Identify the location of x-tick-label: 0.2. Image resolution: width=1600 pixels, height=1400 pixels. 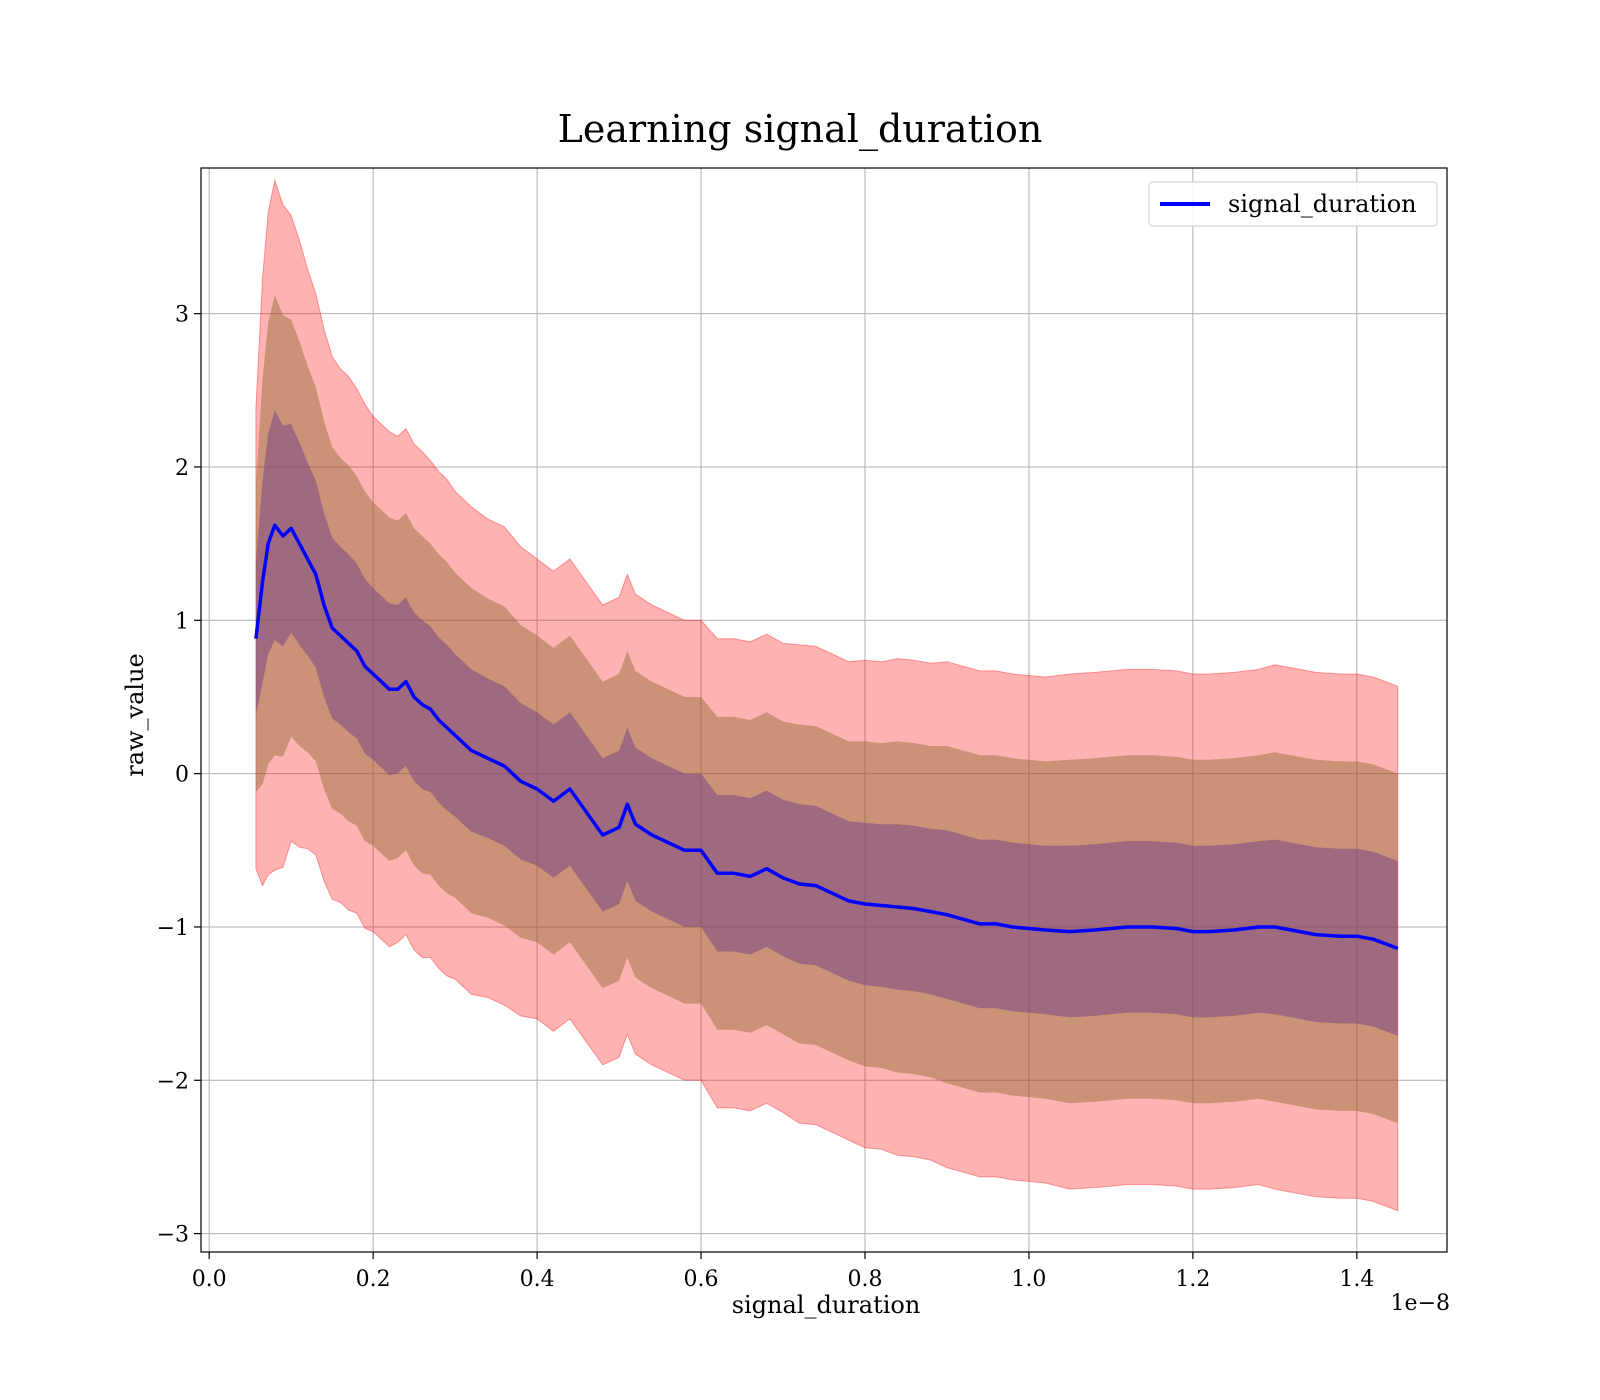
(373, 1279).